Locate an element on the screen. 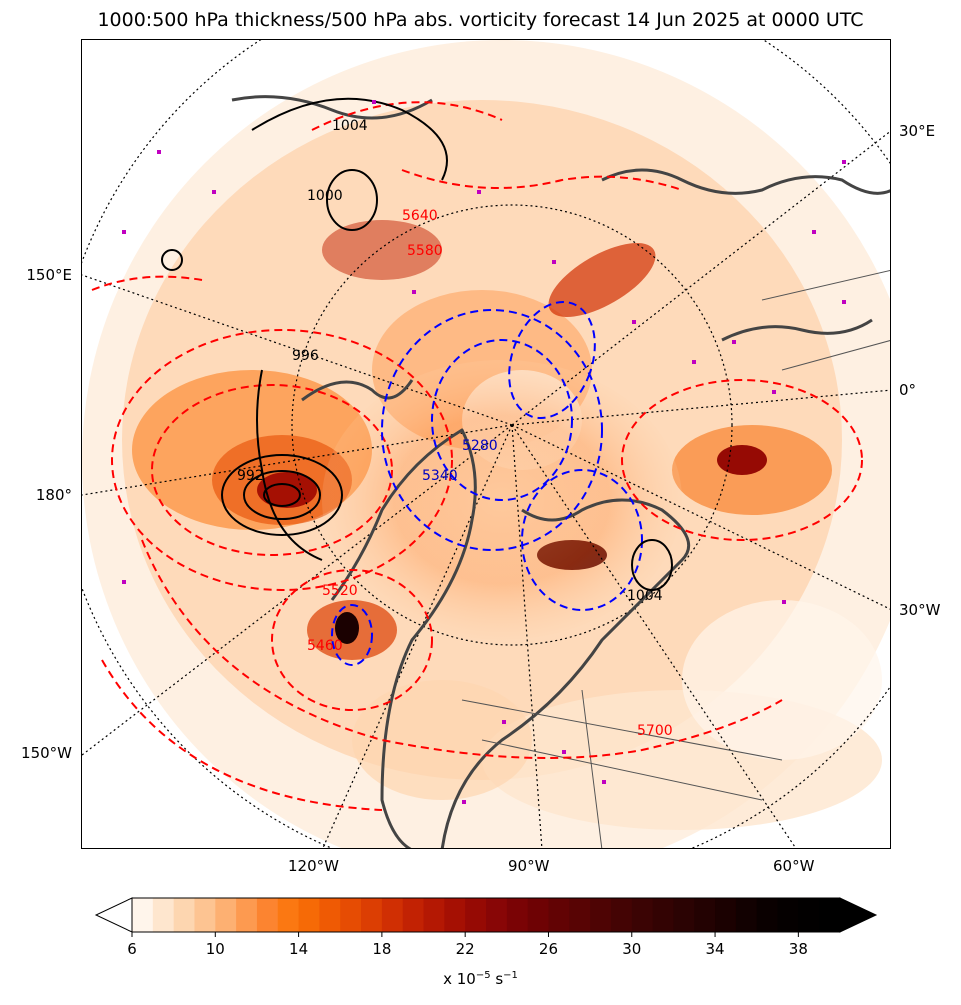 The height and width of the screenshot is (1005, 961). colorbar-extend-max is located at coordinates (858, 915).